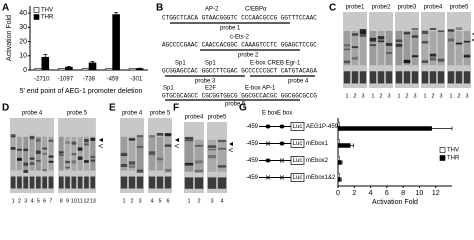 This screenshot has height=240, width=474. Describe the element at coordinates (381, 8) in the screenshot. I see `probe-label: probe2` at that location.